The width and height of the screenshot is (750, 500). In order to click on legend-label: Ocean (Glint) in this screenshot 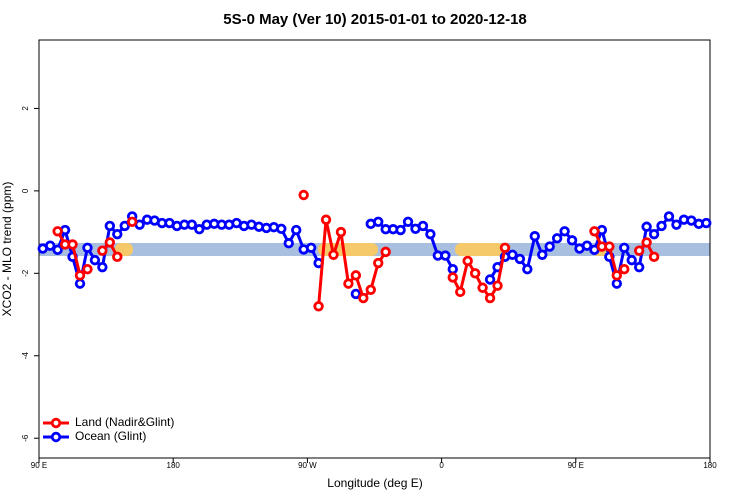, I will do `click(110, 436)`.